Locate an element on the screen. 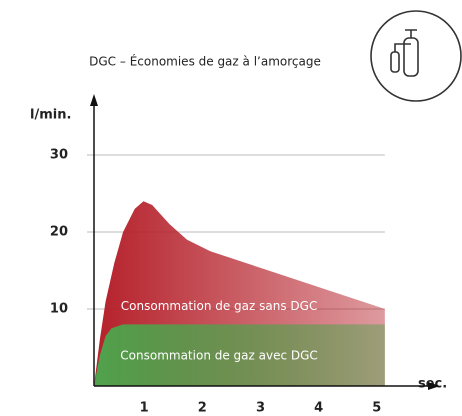  x-tick-label: 3 is located at coordinates (260, 408).